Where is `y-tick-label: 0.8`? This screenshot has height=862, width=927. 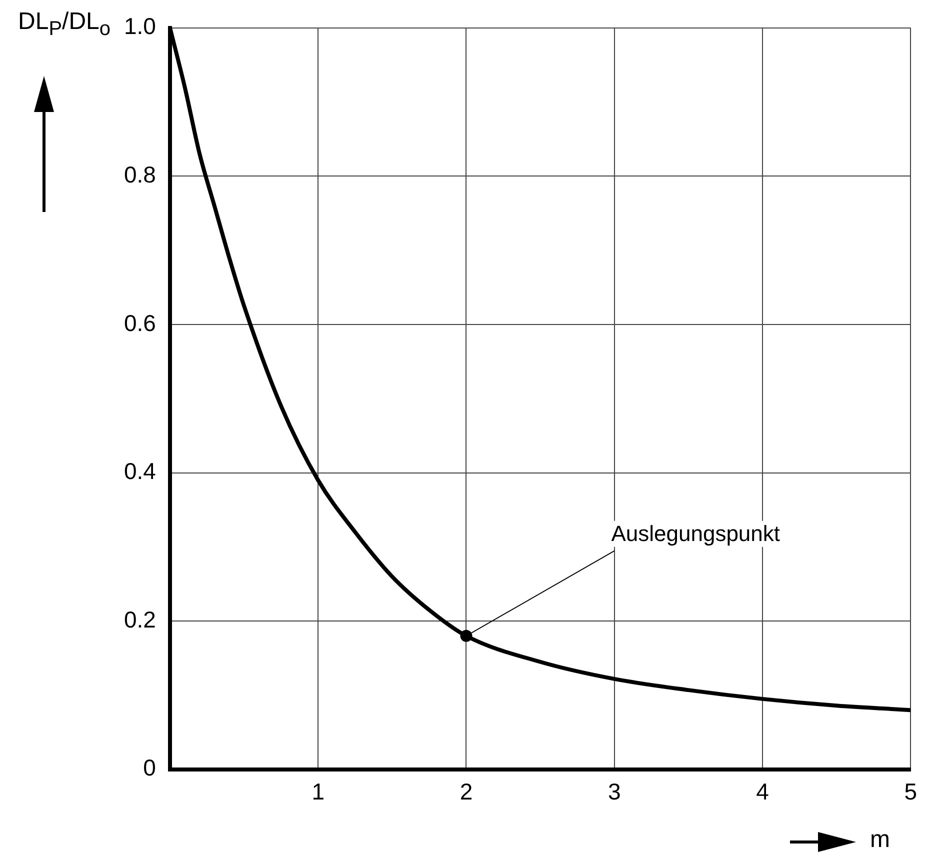
y-tick-label: 0.8 is located at coordinates (140, 174).